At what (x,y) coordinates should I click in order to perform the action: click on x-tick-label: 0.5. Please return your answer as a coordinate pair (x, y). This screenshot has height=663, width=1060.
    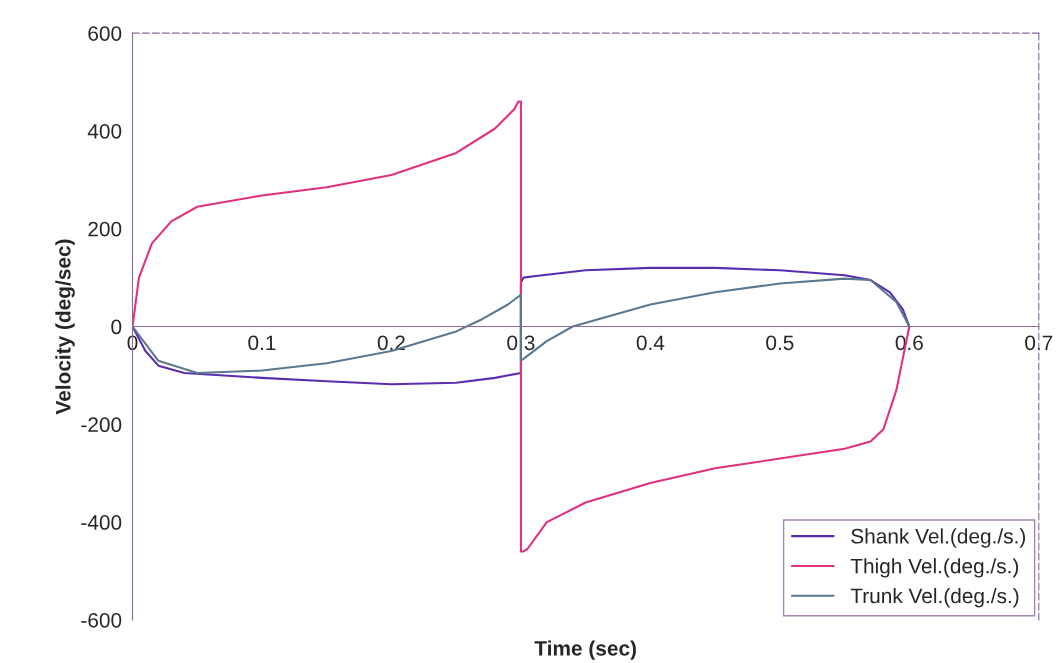
    Looking at the image, I should click on (780, 343).